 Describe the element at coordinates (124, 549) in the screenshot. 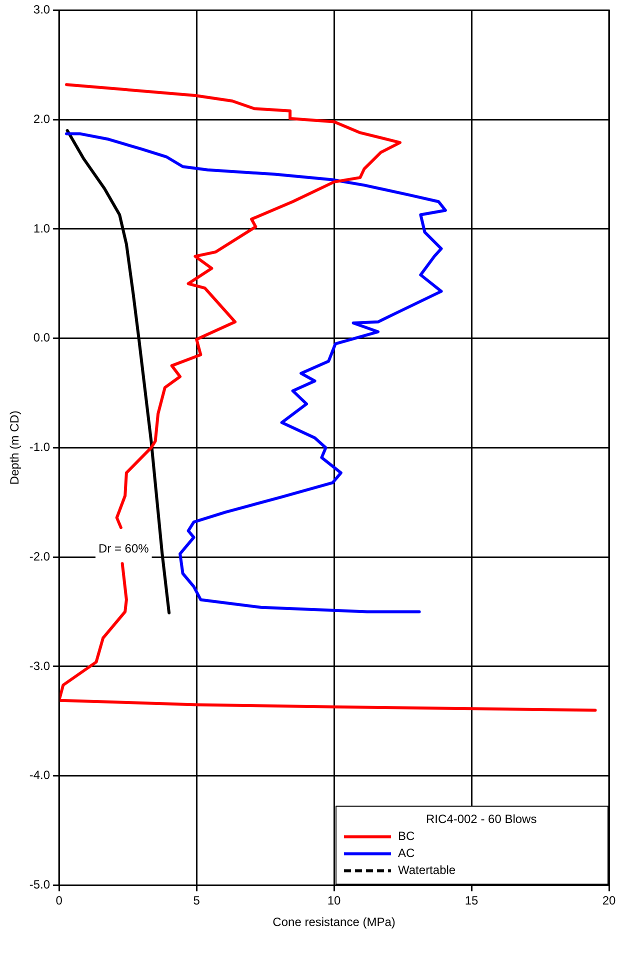

I see `annotation: Dr = 60%` at that location.